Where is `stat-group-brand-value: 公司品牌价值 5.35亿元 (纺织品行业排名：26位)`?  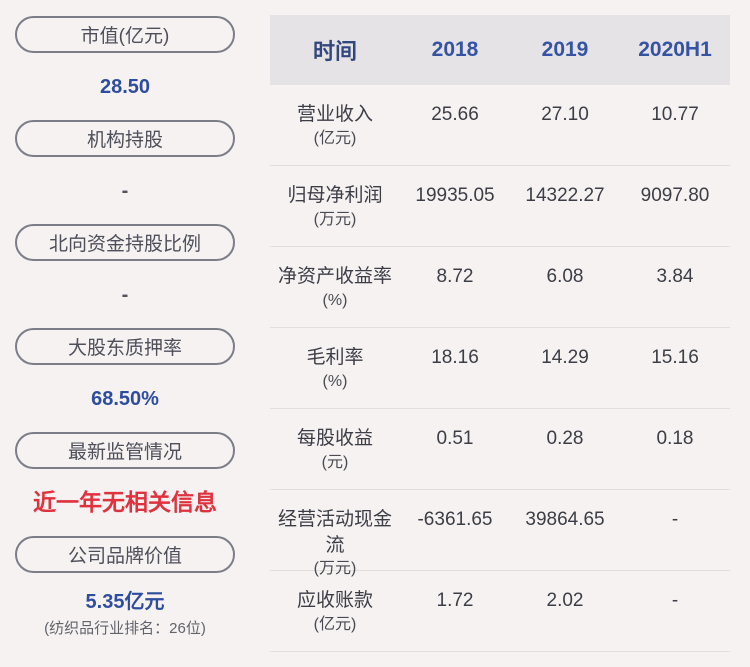
stat-group-brand-value: 公司品牌价值 5.35亿元 (纺织品行业排名：26位) is located at coordinates (125, 588).